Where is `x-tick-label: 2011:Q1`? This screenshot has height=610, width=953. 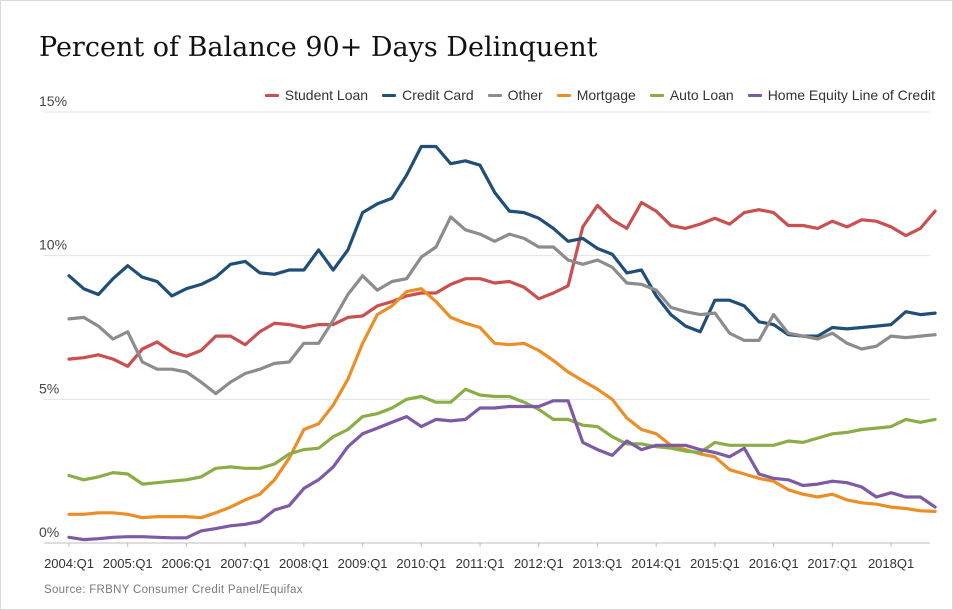
x-tick-label: 2011:Q1 is located at coordinates (480, 563).